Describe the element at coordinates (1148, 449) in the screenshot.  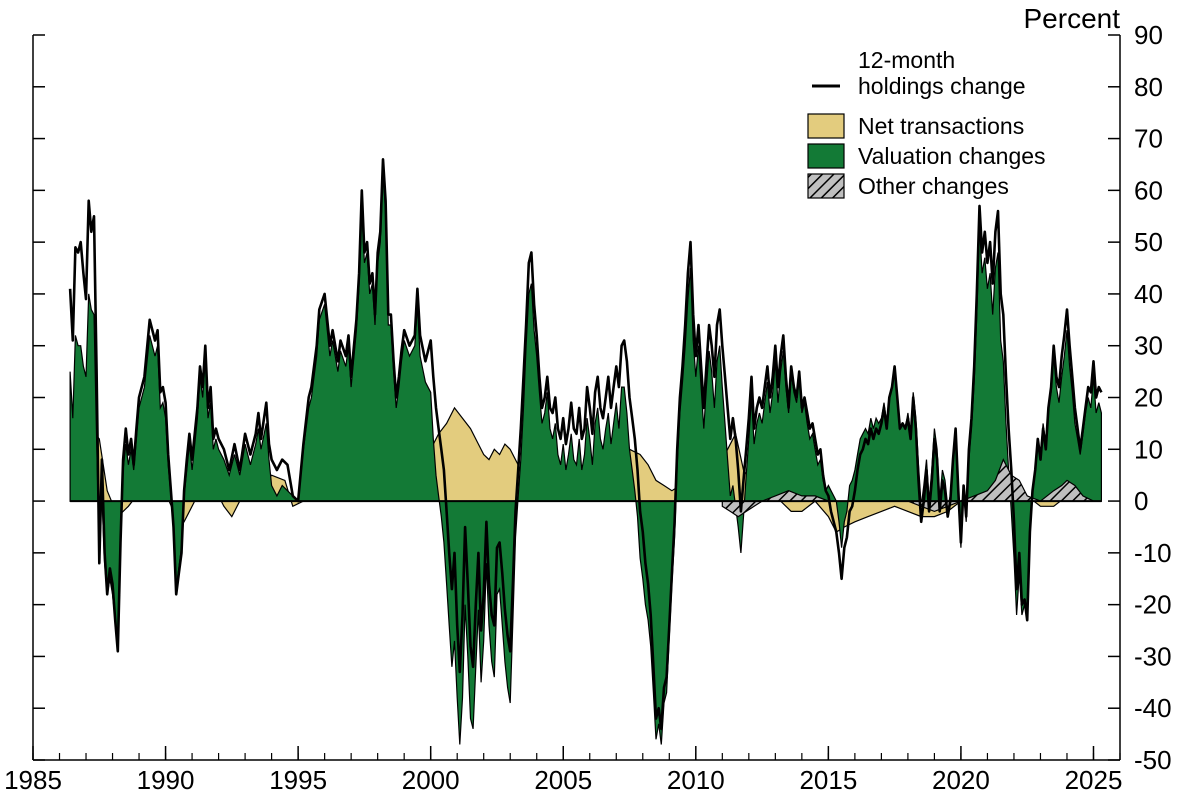
I see `y-tick-label: 10` at that location.